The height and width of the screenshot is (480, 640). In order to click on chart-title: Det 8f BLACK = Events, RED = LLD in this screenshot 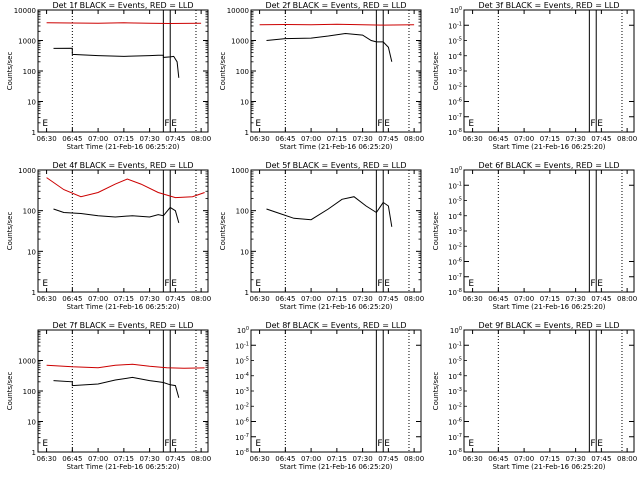, I will do `click(335, 325)`.